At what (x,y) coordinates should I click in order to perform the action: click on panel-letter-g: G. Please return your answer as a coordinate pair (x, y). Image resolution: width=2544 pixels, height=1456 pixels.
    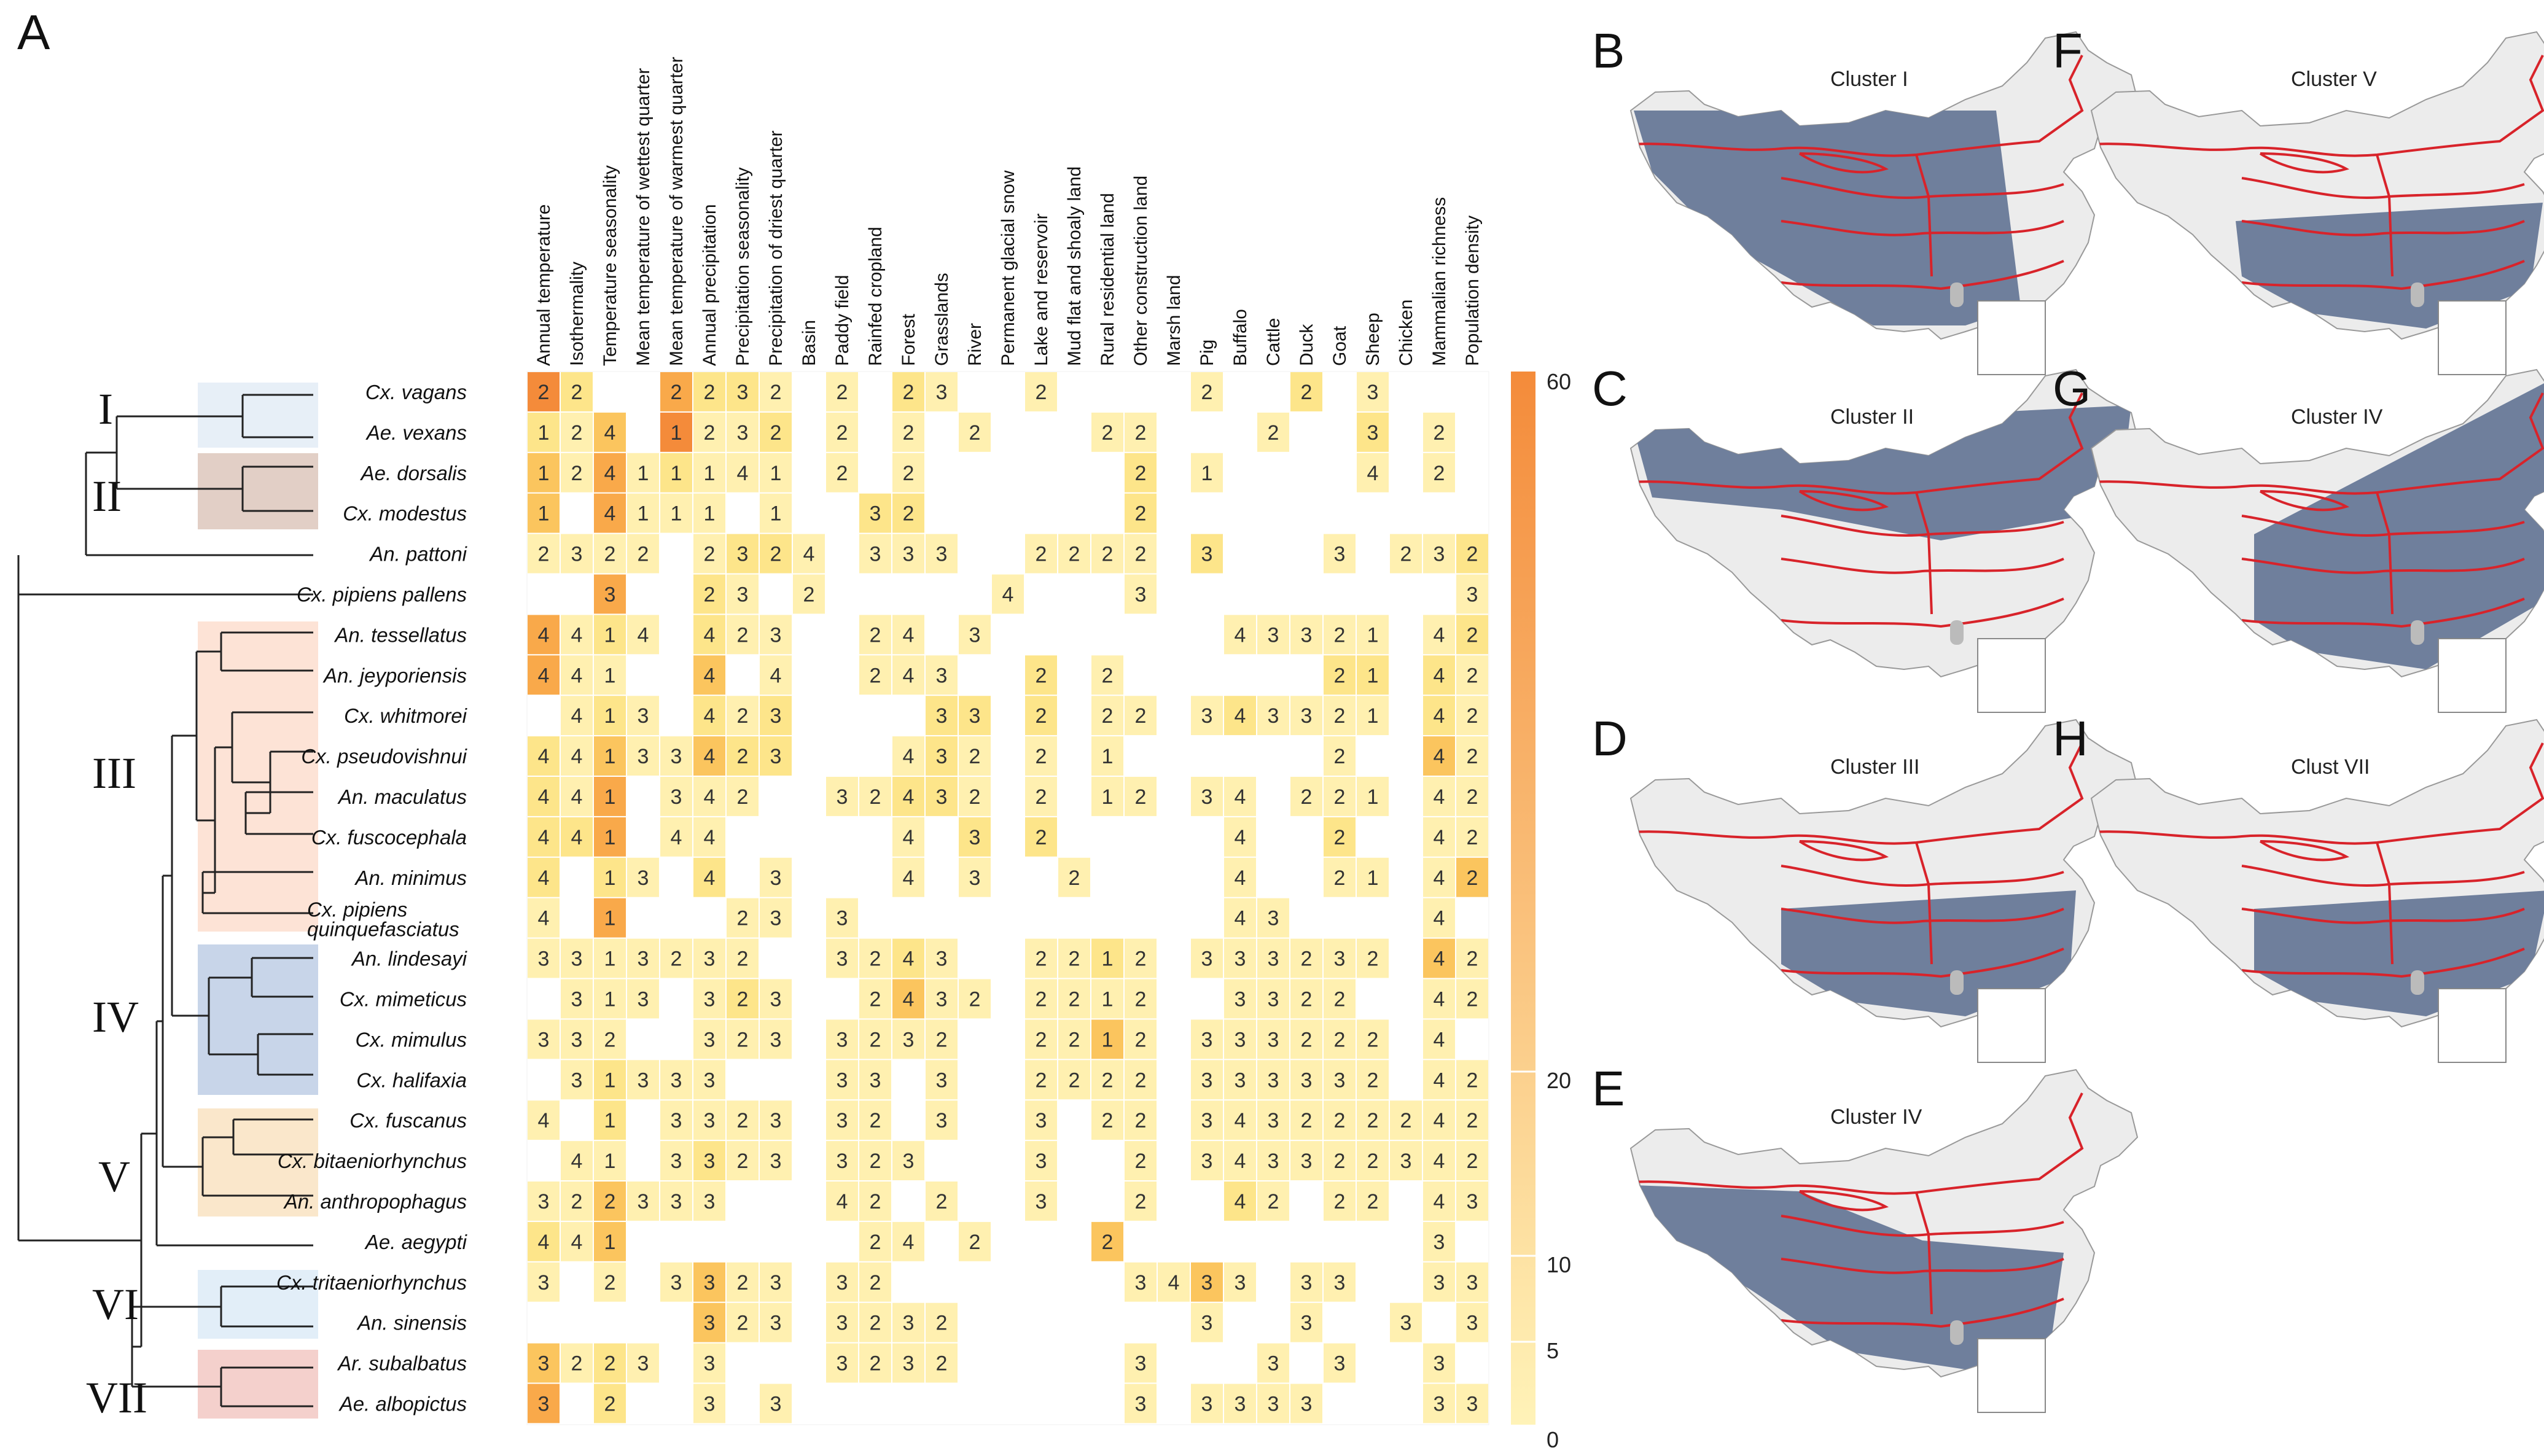
    Looking at the image, I should click on (2072, 388).